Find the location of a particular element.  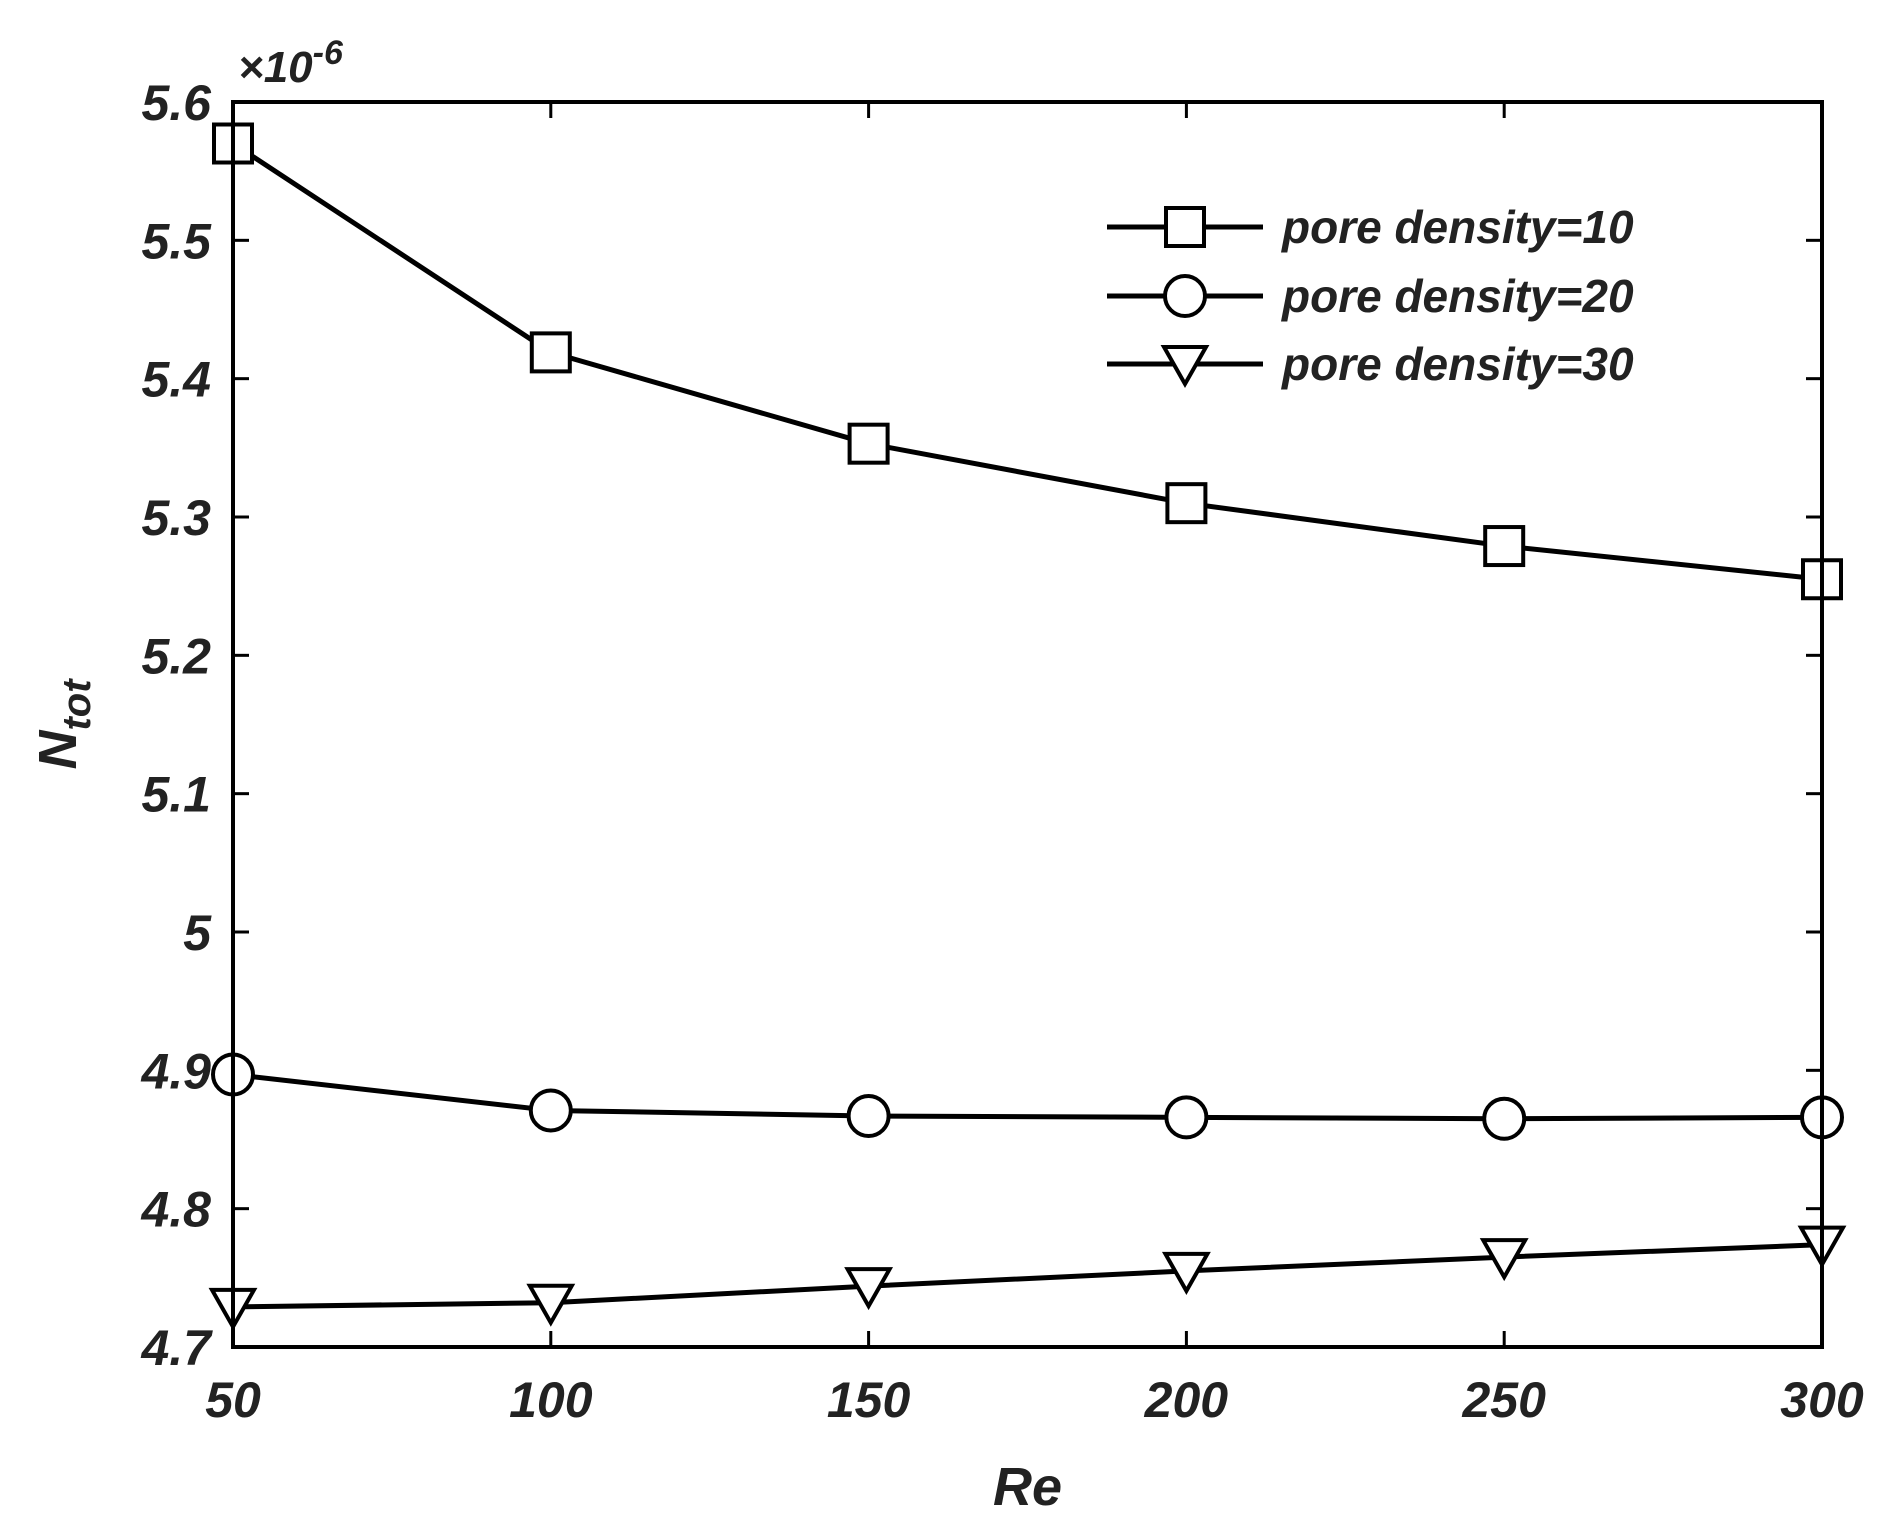

x-tick-label: 300 is located at coordinates (1822, 1400).